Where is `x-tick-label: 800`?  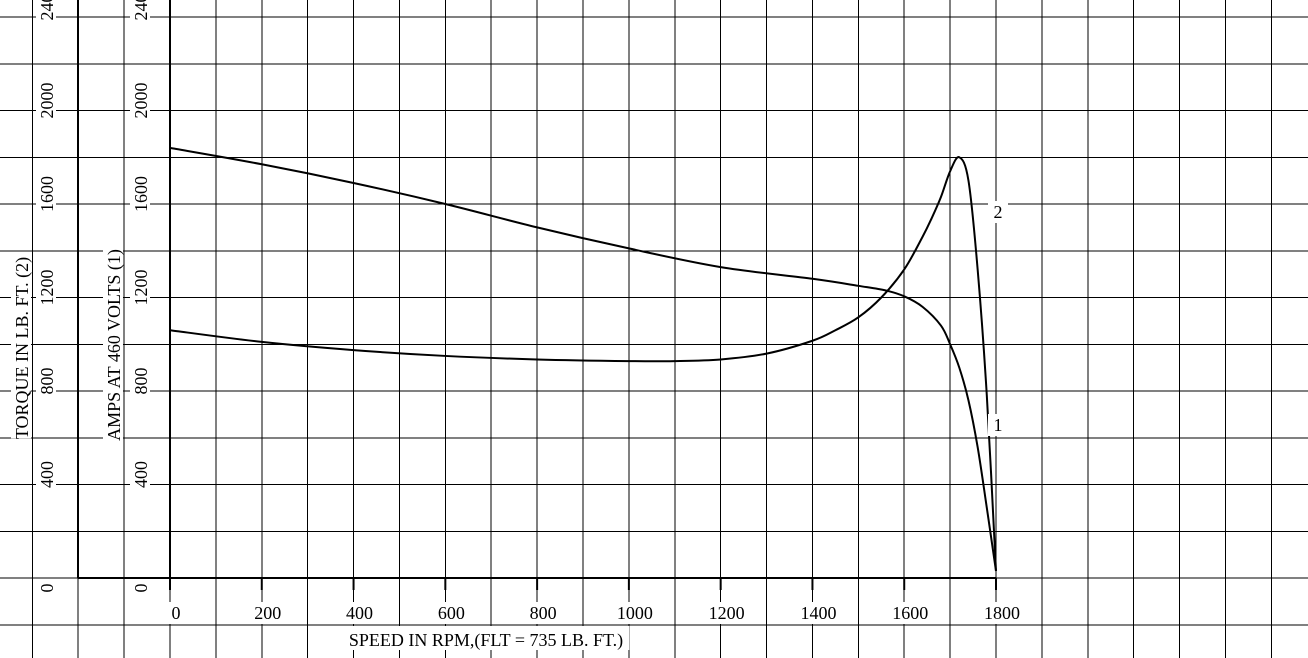
x-tick-label: 800 is located at coordinates (543, 613).